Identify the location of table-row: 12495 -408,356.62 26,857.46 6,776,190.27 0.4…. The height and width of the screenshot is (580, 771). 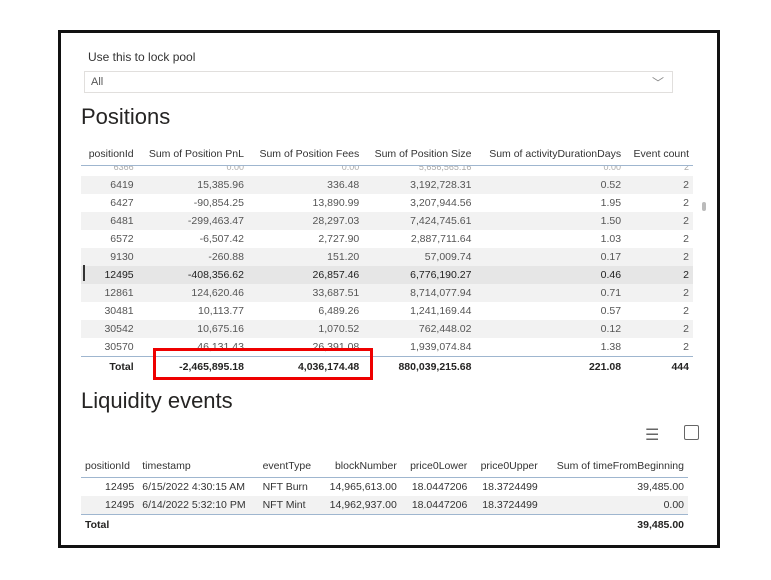
(387, 274).